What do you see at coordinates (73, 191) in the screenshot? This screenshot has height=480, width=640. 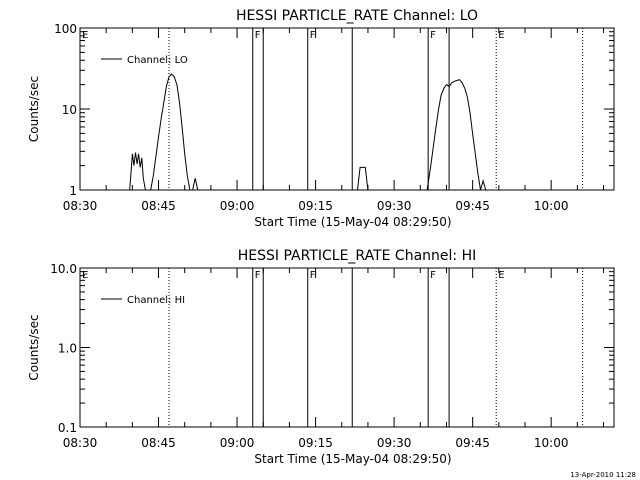 I see `y-tick-label: 1` at bounding box center [73, 191].